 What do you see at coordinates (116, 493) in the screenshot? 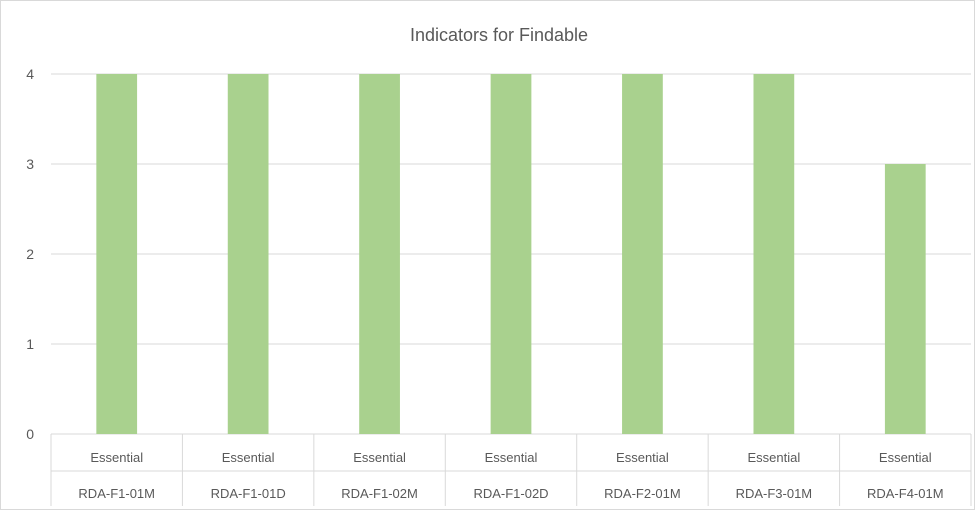
I see `x-tick-label: RDA-F1-01M` at bounding box center [116, 493].